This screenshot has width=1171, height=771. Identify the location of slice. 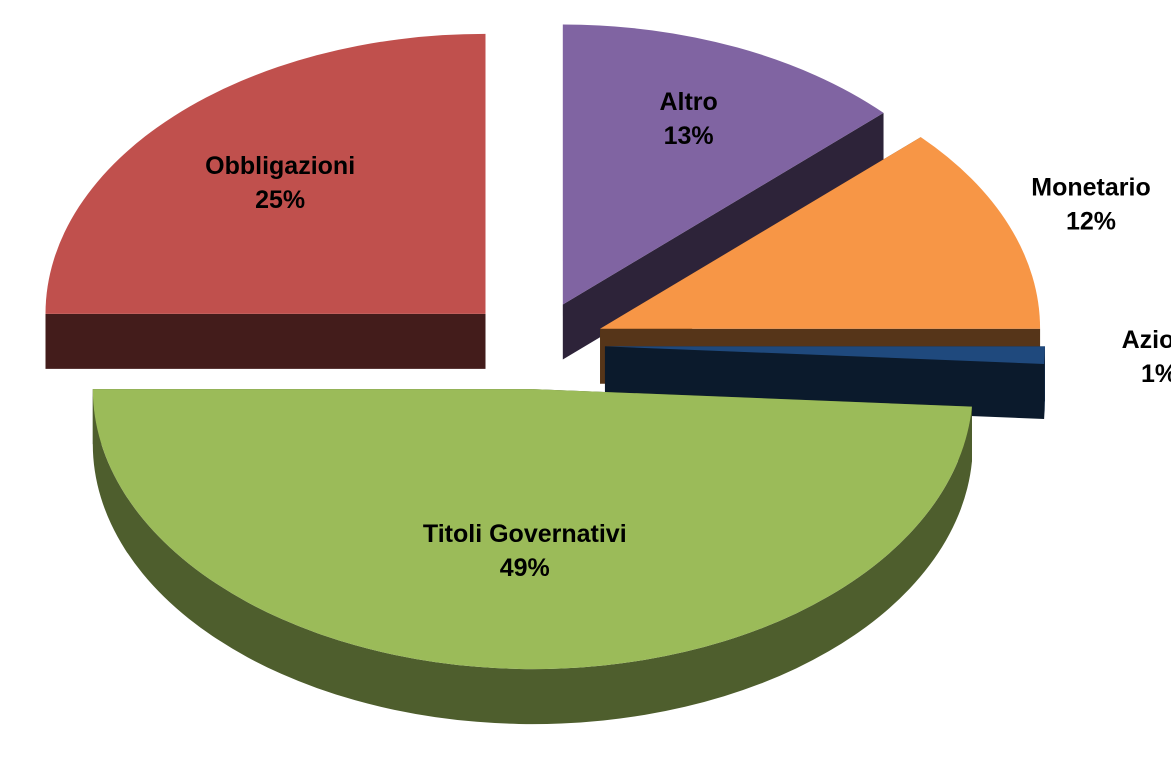
(723, 192).